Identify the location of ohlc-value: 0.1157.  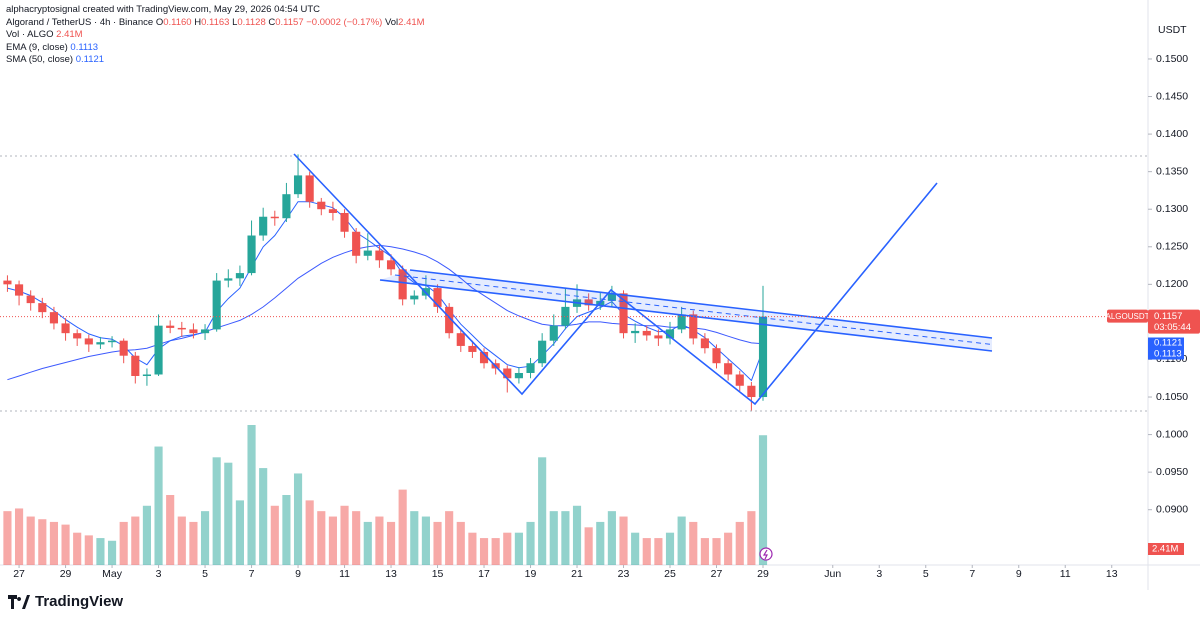
(289, 22).